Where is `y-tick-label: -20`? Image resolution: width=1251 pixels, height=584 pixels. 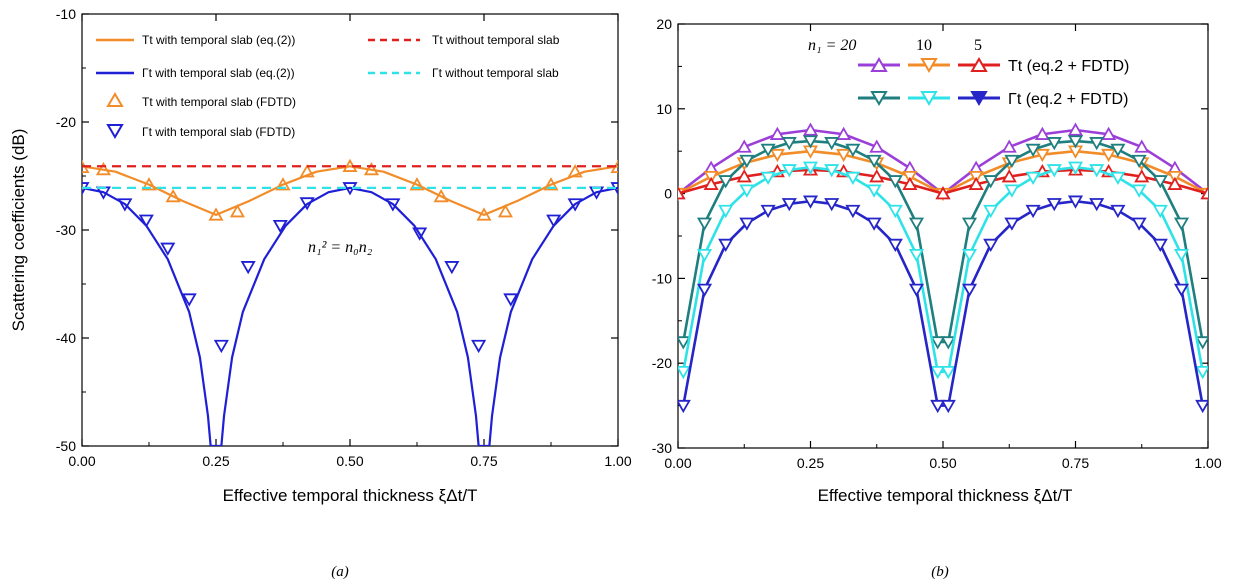 y-tick-label: -20 is located at coordinates (66, 122).